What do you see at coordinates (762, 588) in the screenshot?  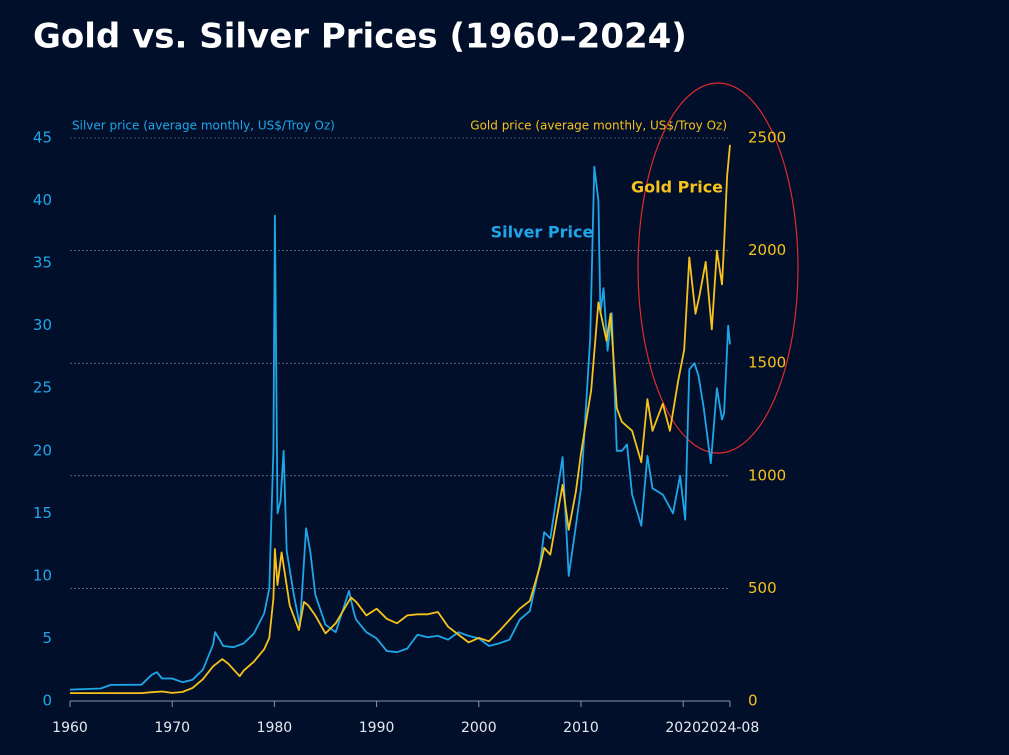 I see `y2-tick-label: 500` at bounding box center [762, 588].